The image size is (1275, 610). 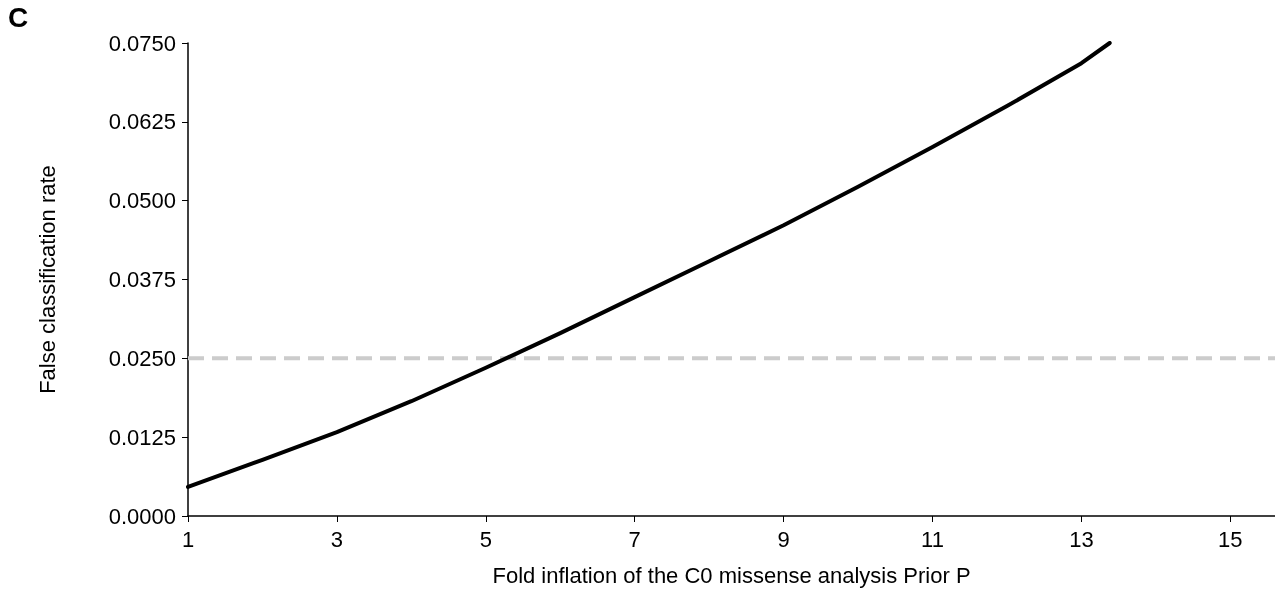 I want to click on x-tick-label: 11, so click(x=932, y=539).